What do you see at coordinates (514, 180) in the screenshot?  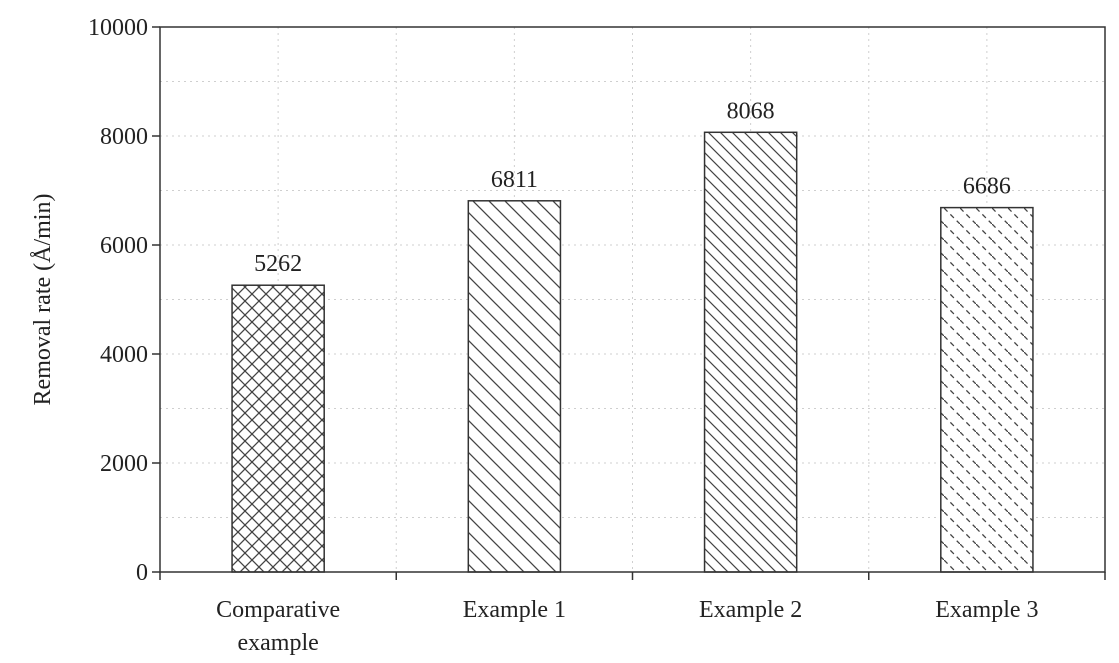 I see `data-label: 6811` at bounding box center [514, 180].